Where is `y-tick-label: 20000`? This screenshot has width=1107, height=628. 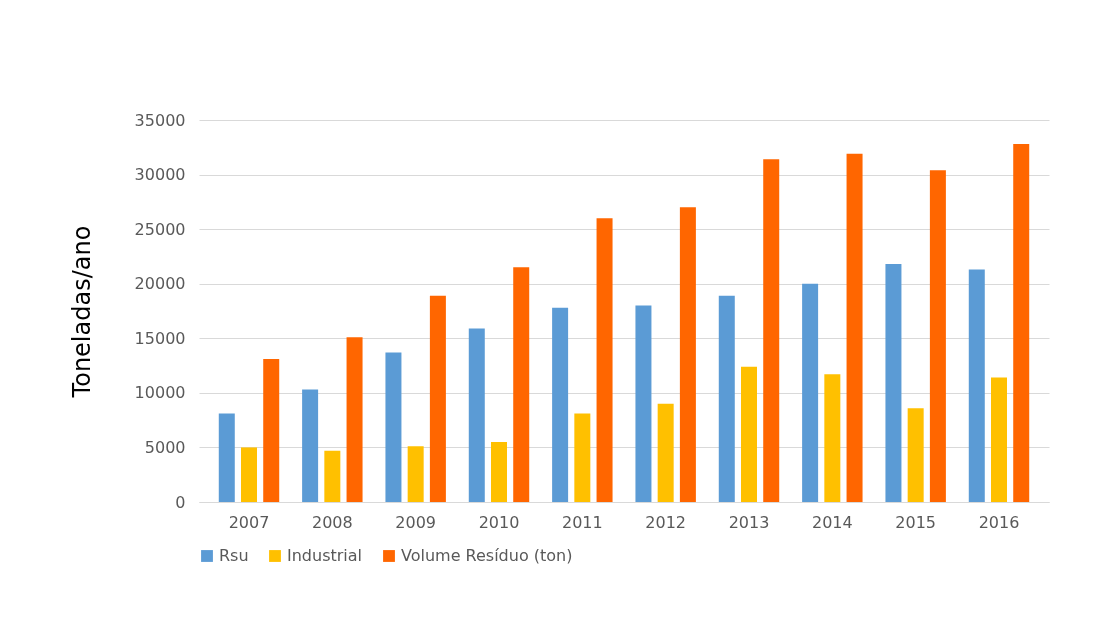 y-tick-label: 20000 is located at coordinates (160, 284).